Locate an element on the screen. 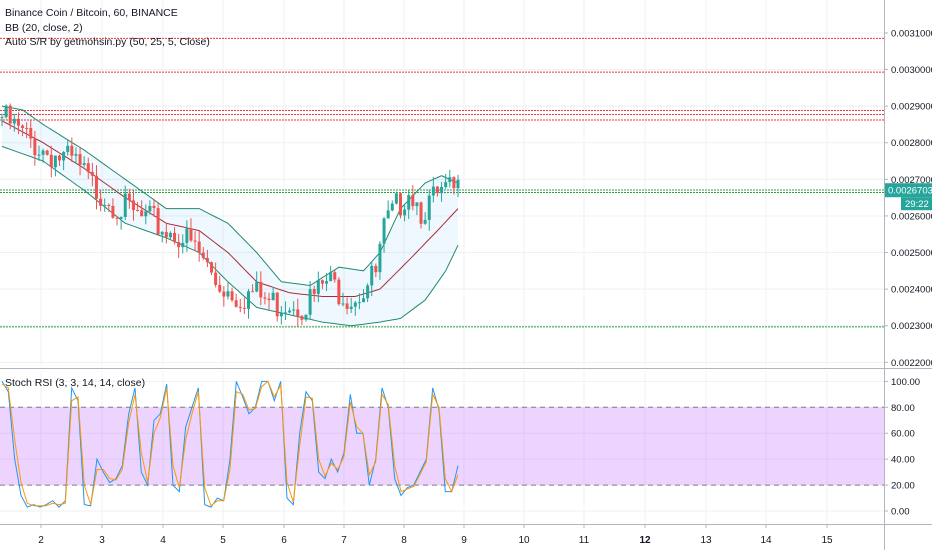 This screenshot has height=555, width=932. x-tick-label: 8 is located at coordinates (404, 540).